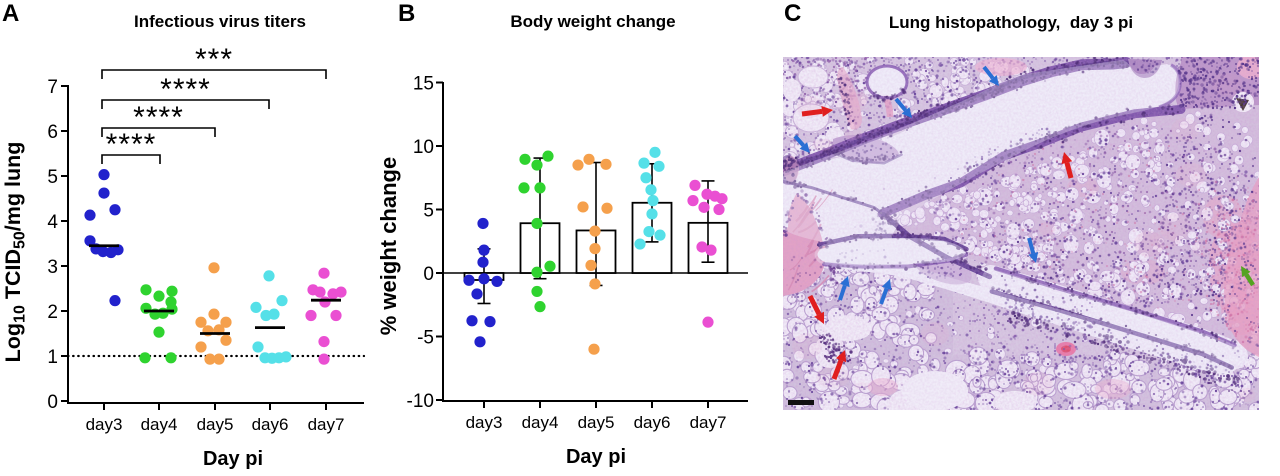 The width and height of the screenshot is (1280, 476). What do you see at coordinates (423, 83) in the screenshot?
I see `svg-text: 15` at bounding box center [423, 83].